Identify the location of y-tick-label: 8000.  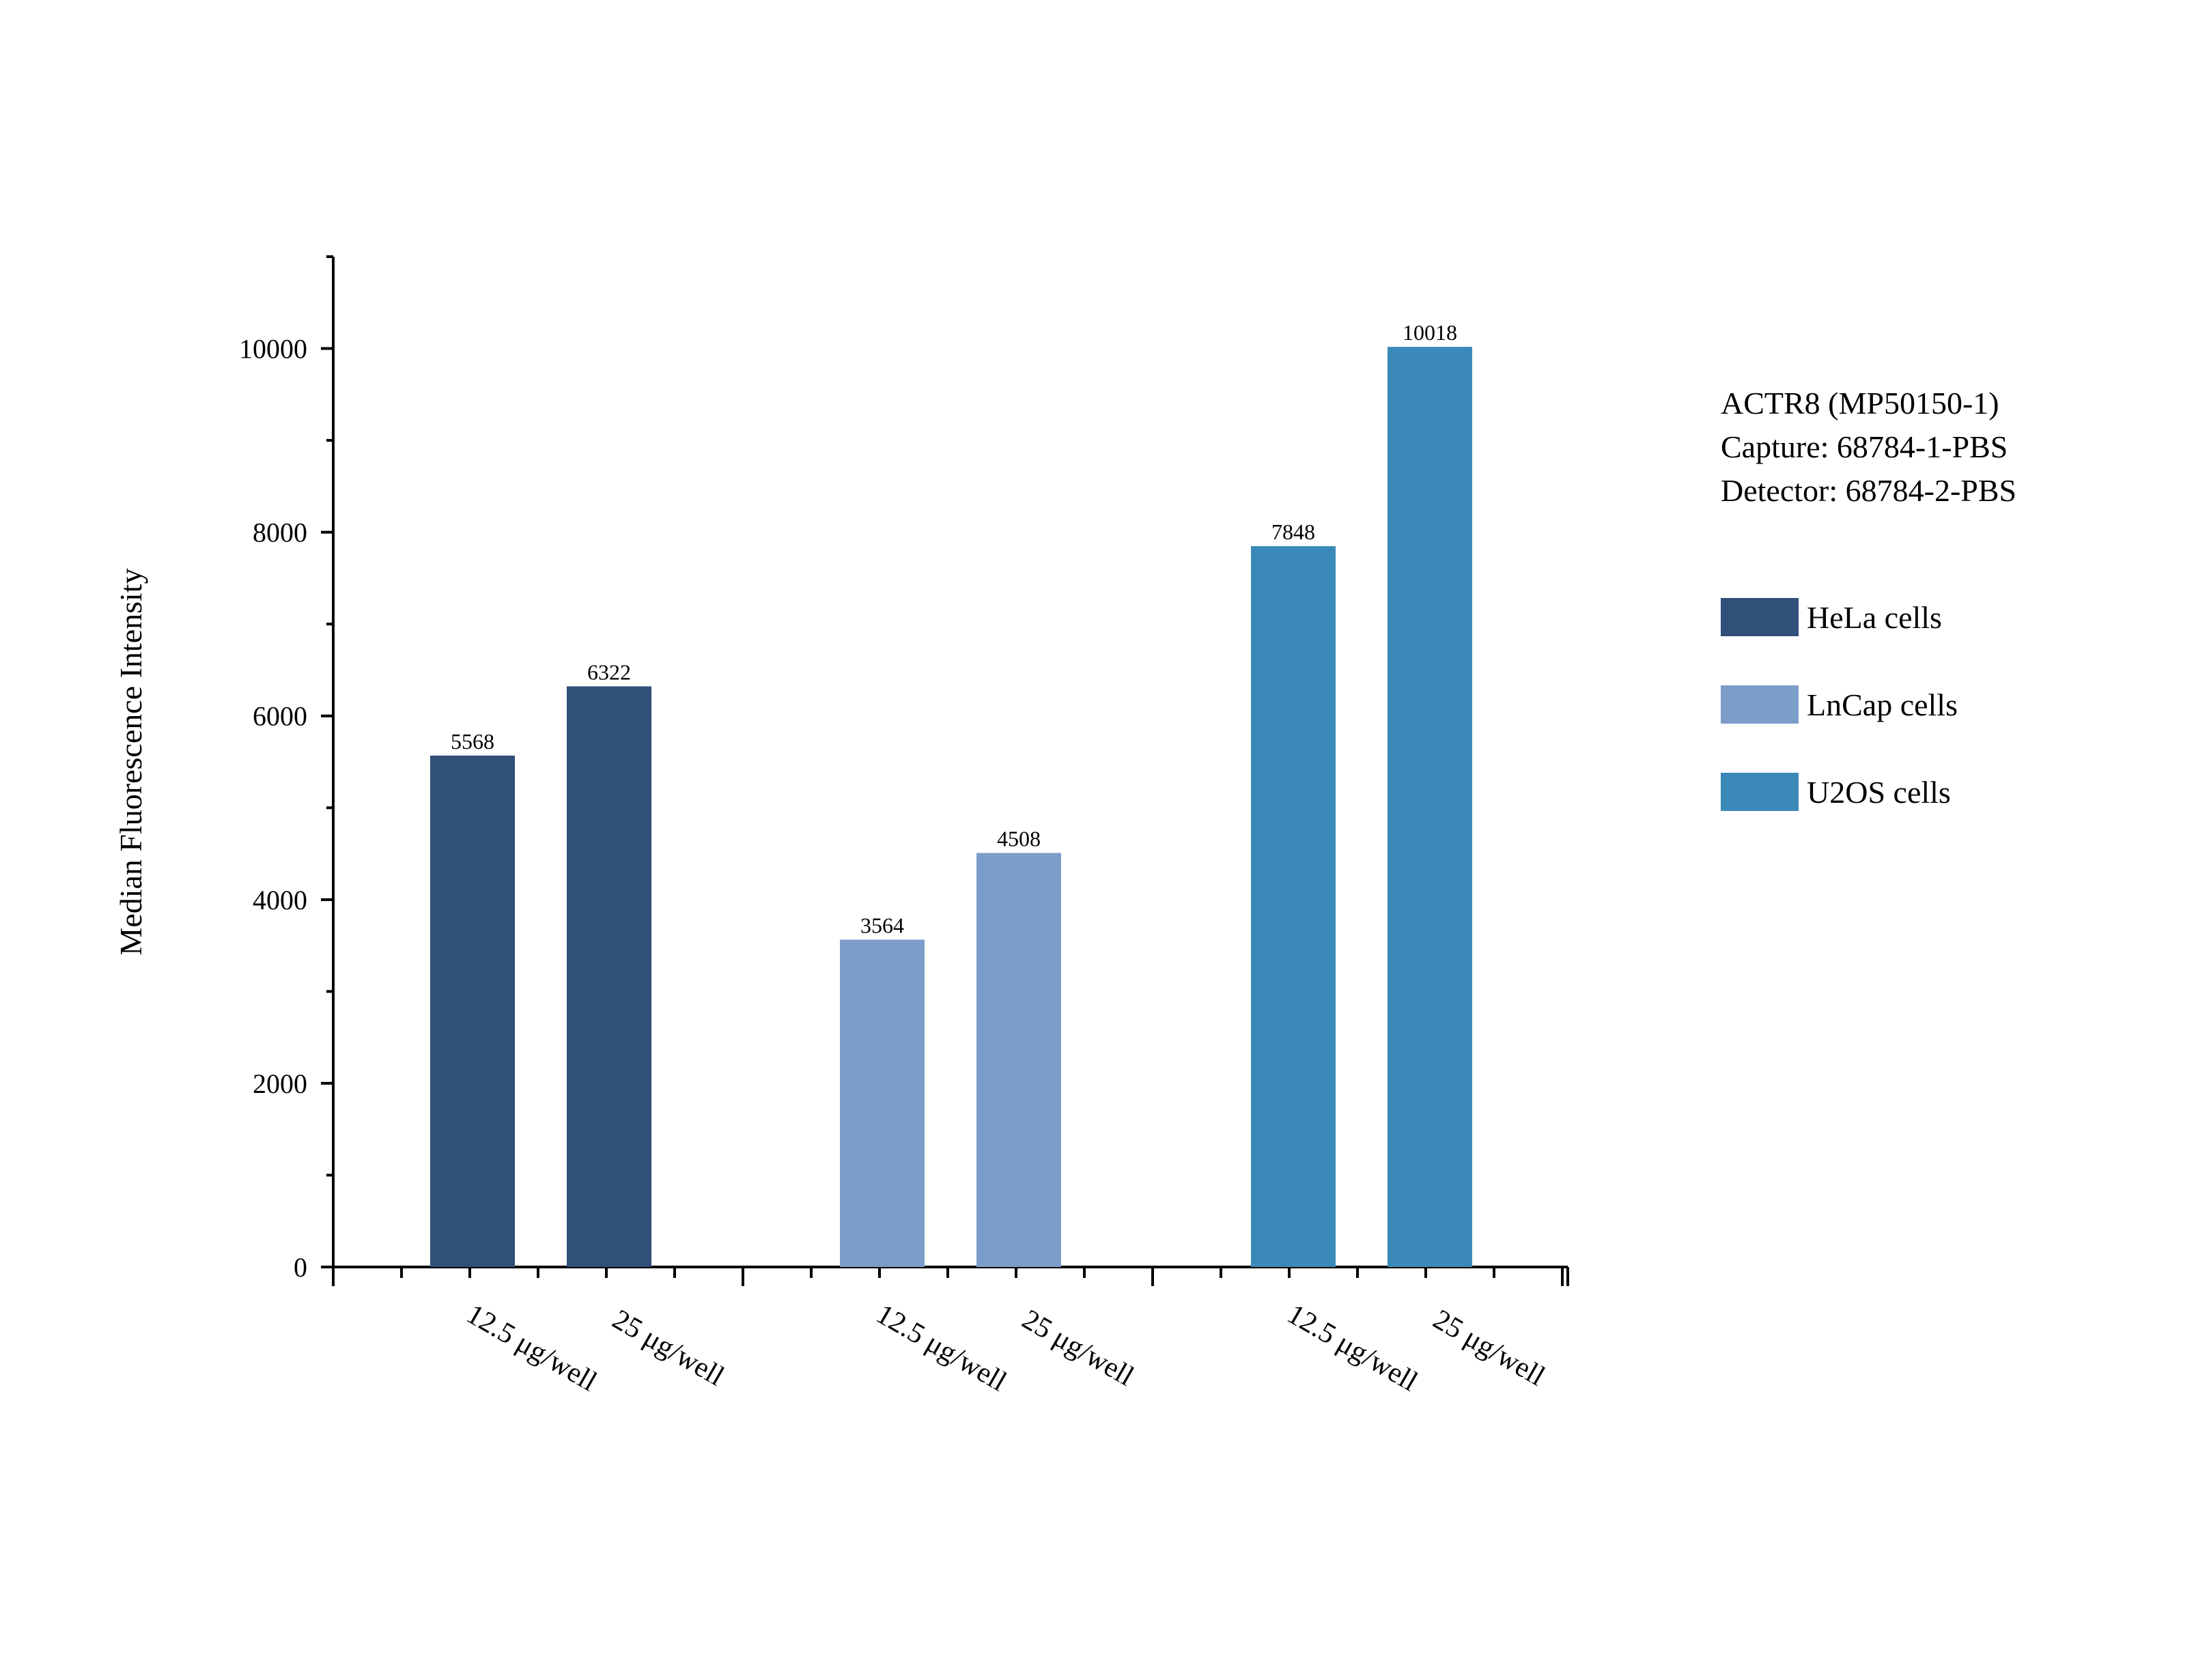
(280, 532).